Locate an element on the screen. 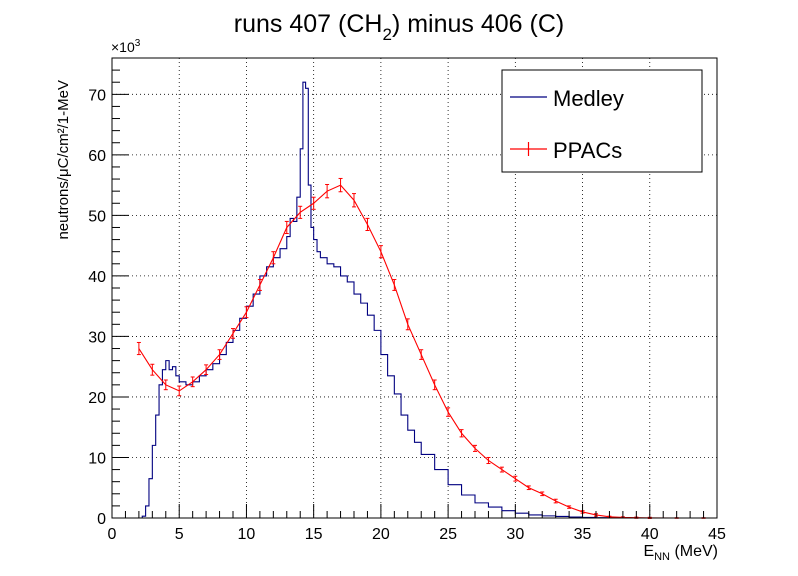 The height and width of the screenshot is (576, 798). x-tick-label: 25 is located at coordinates (448, 534).